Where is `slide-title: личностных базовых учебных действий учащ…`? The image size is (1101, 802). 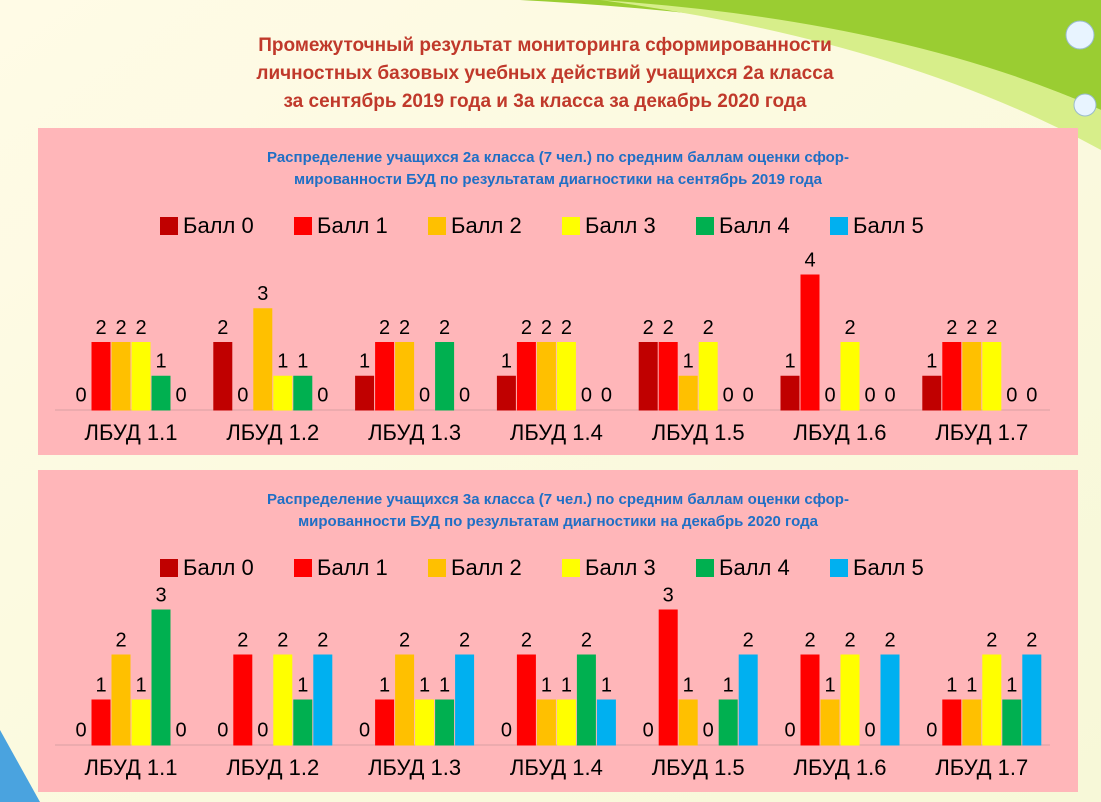
slide-title: личностных базовых учебных действий учащ… is located at coordinates (545, 73).